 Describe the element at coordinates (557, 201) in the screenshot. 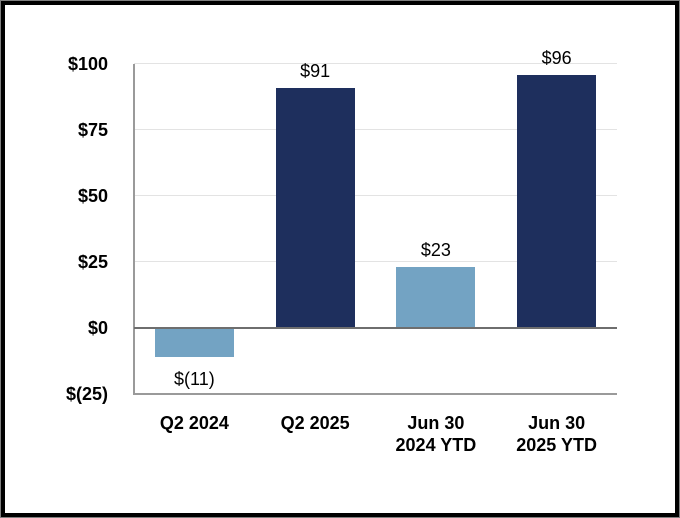

I see `bar-jun-30-2025-ytd` at that location.